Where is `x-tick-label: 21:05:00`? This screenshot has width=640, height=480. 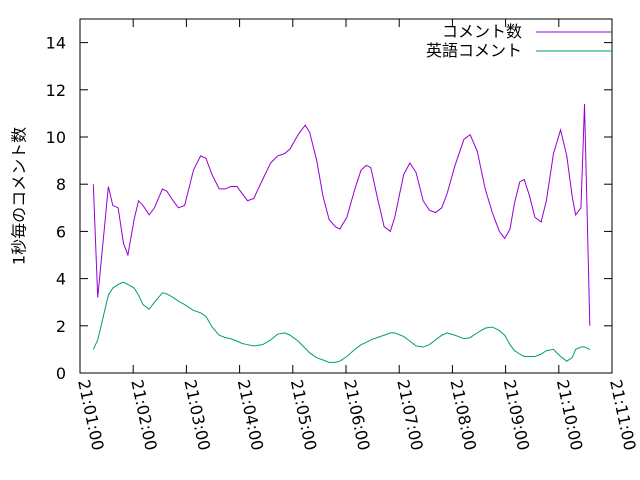 x-tick-label: 21:05:00 is located at coordinates (304, 415).